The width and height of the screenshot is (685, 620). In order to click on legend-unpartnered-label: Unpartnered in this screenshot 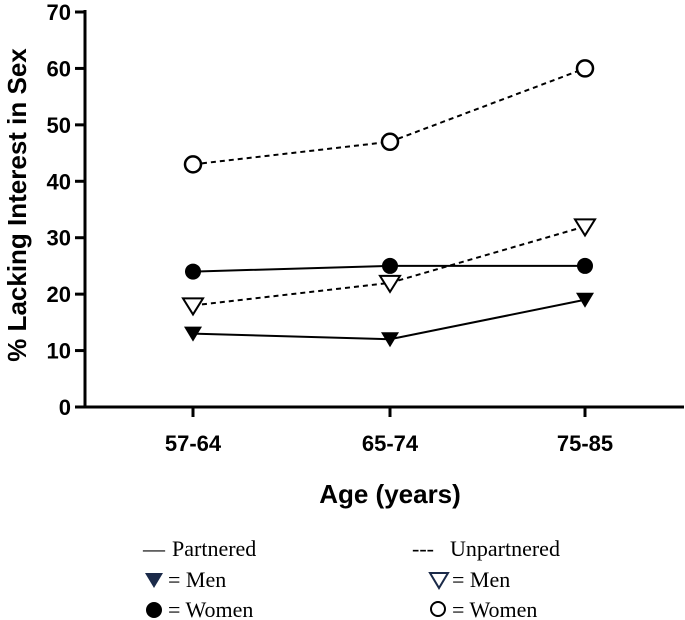, I will do `click(505, 548)`.